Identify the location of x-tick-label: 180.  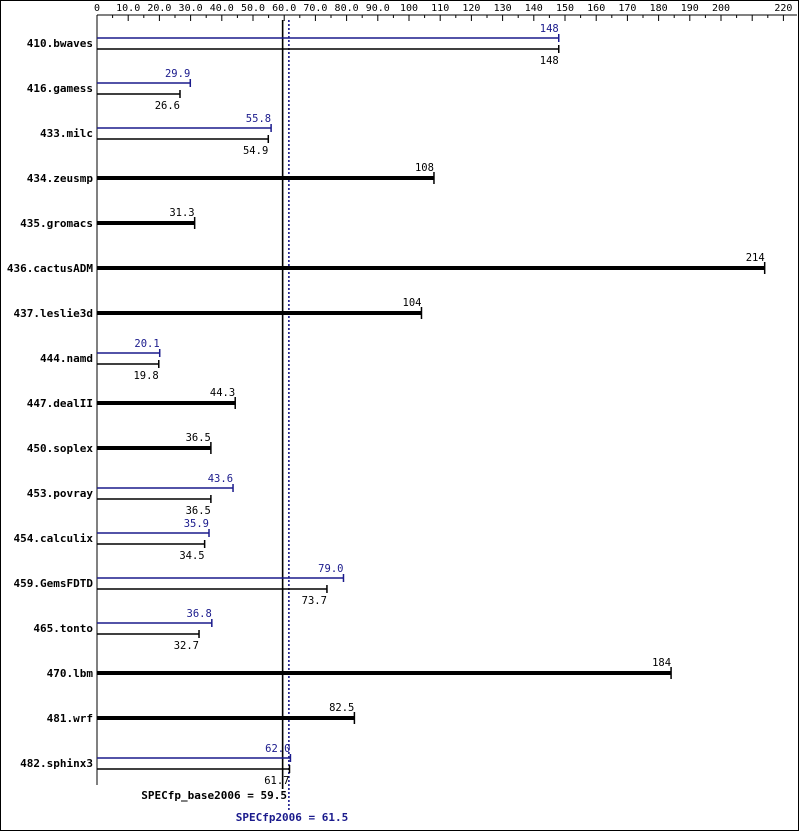
(659, 8).